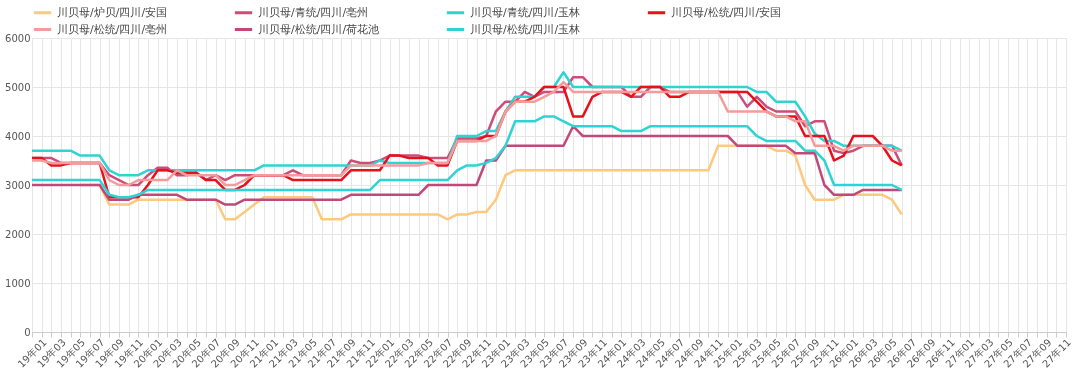 Image resolution: width=1080 pixels, height=374 pixels. I want to click on y-tick-label: 6000, so click(18, 38).